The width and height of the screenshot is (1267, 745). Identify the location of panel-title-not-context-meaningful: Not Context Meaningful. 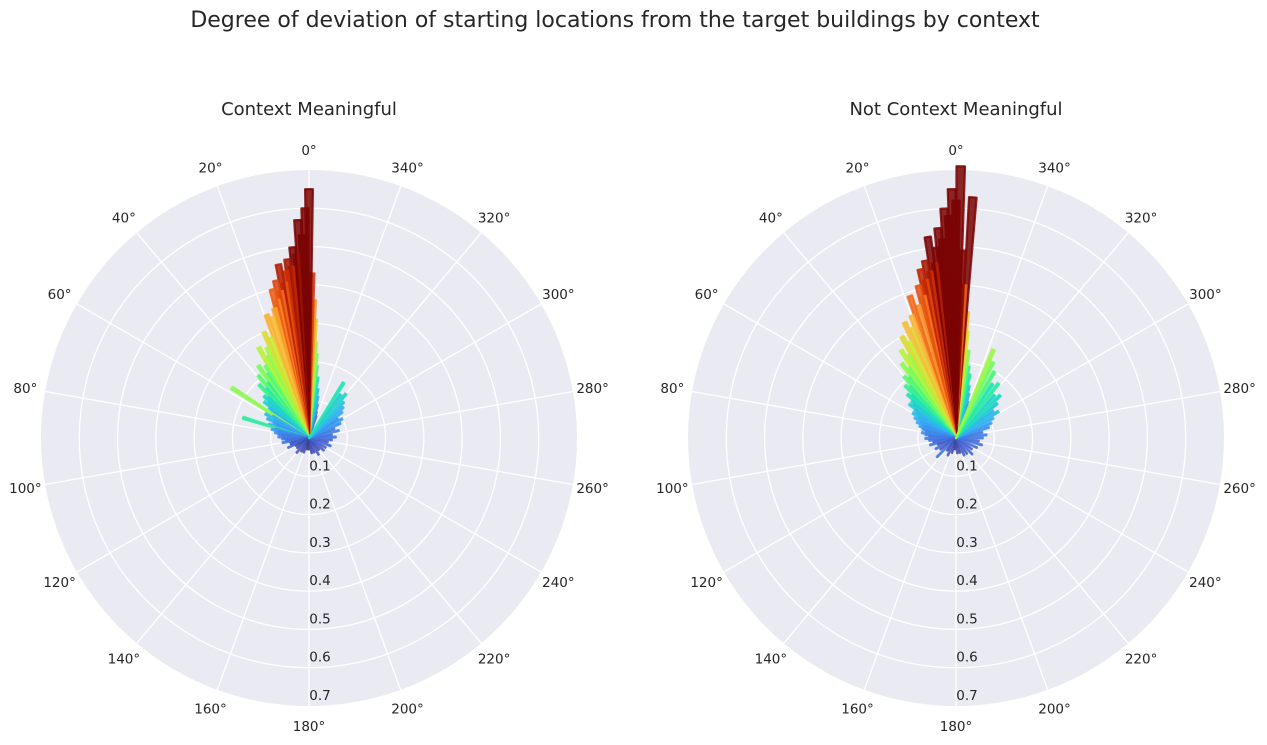
(955, 109).